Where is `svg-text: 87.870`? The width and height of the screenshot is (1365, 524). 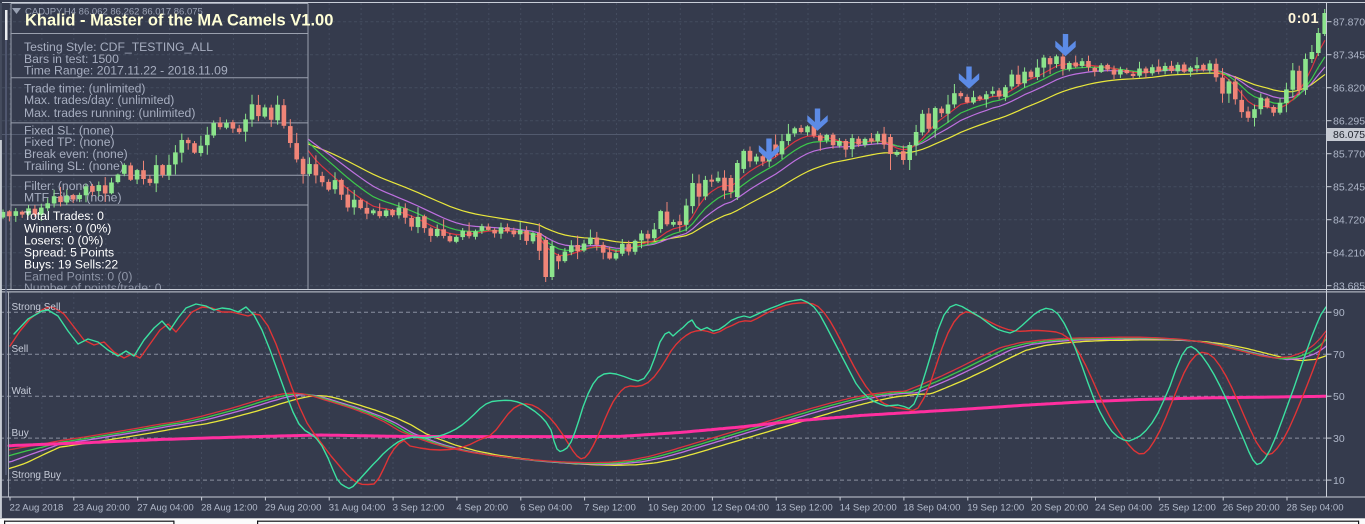
svg-text: 87.870 is located at coordinates (1349, 22).